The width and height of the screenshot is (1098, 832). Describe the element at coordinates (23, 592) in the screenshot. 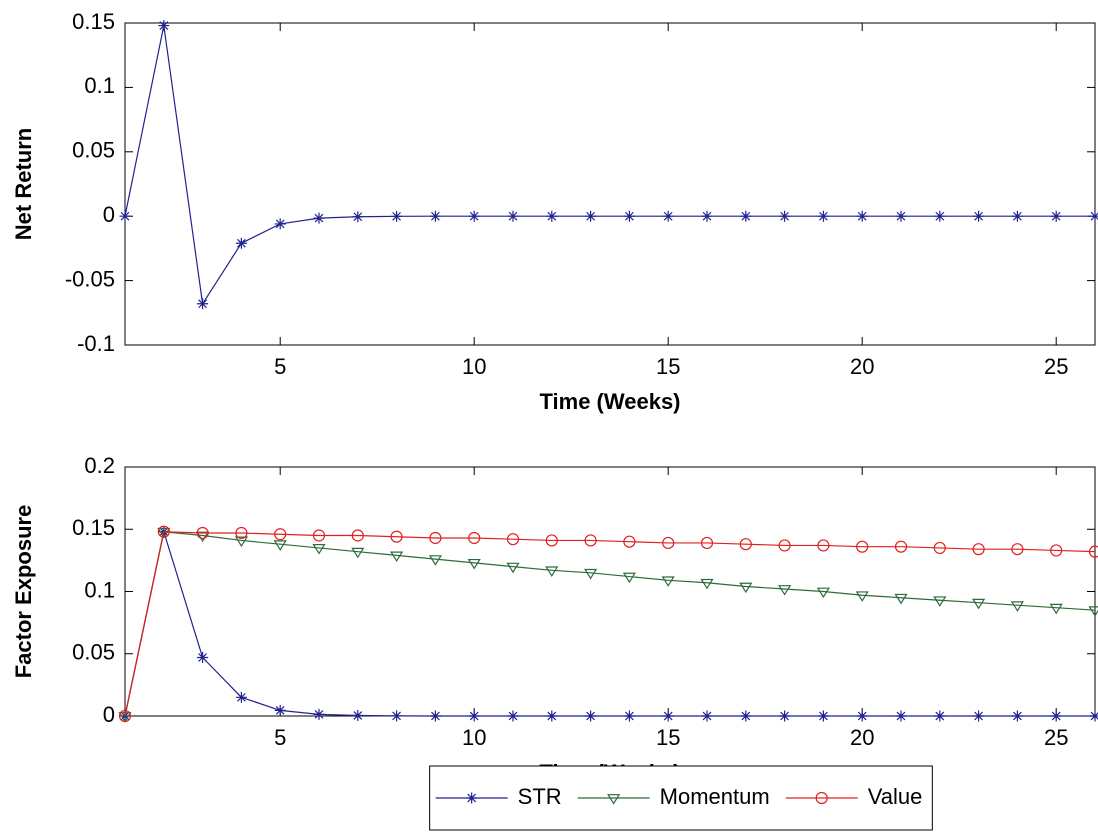

I see `y-axis-label: Factor Exposure` at that location.